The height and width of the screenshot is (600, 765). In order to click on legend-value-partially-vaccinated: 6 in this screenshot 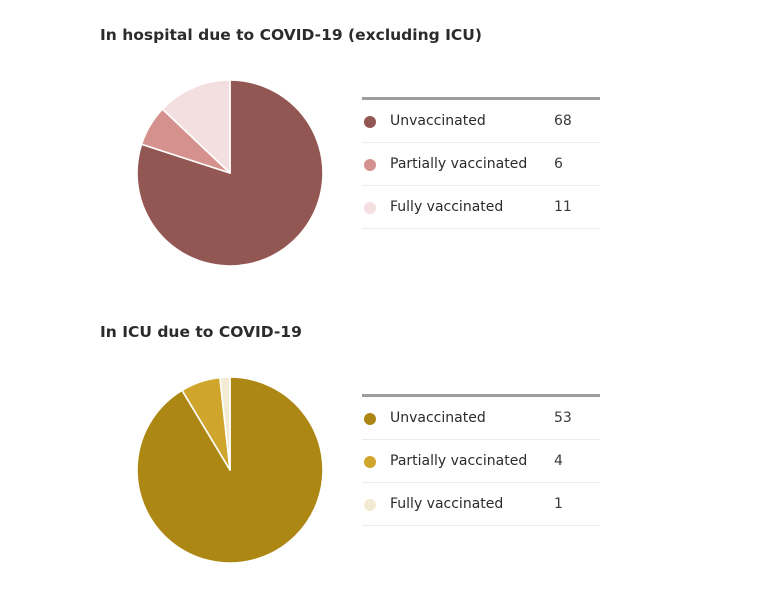, I will do `click(558, 164)`.